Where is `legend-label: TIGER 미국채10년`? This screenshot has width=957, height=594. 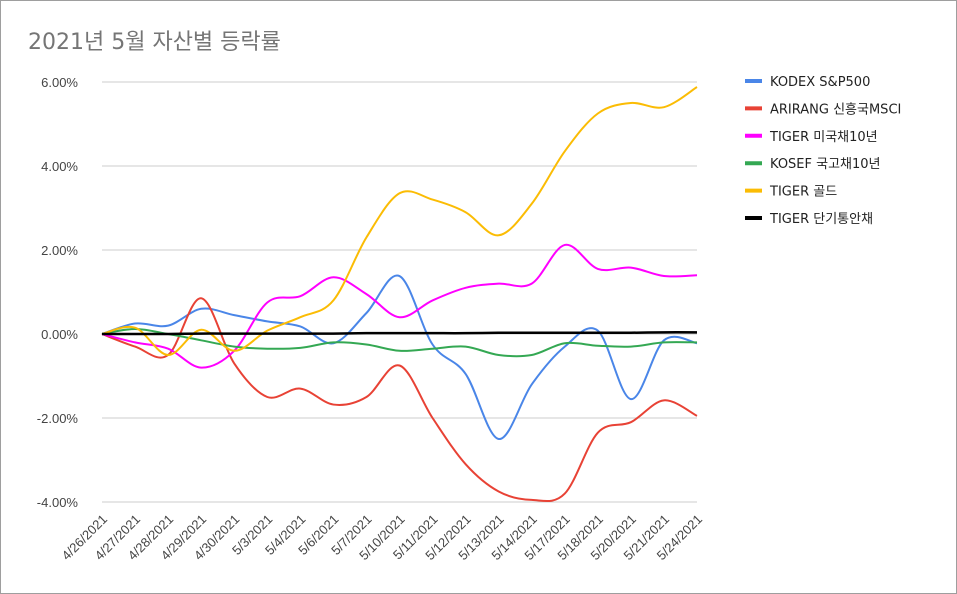
legend-label: TIGER 미국채10년 is located at coordinates (823, 137).